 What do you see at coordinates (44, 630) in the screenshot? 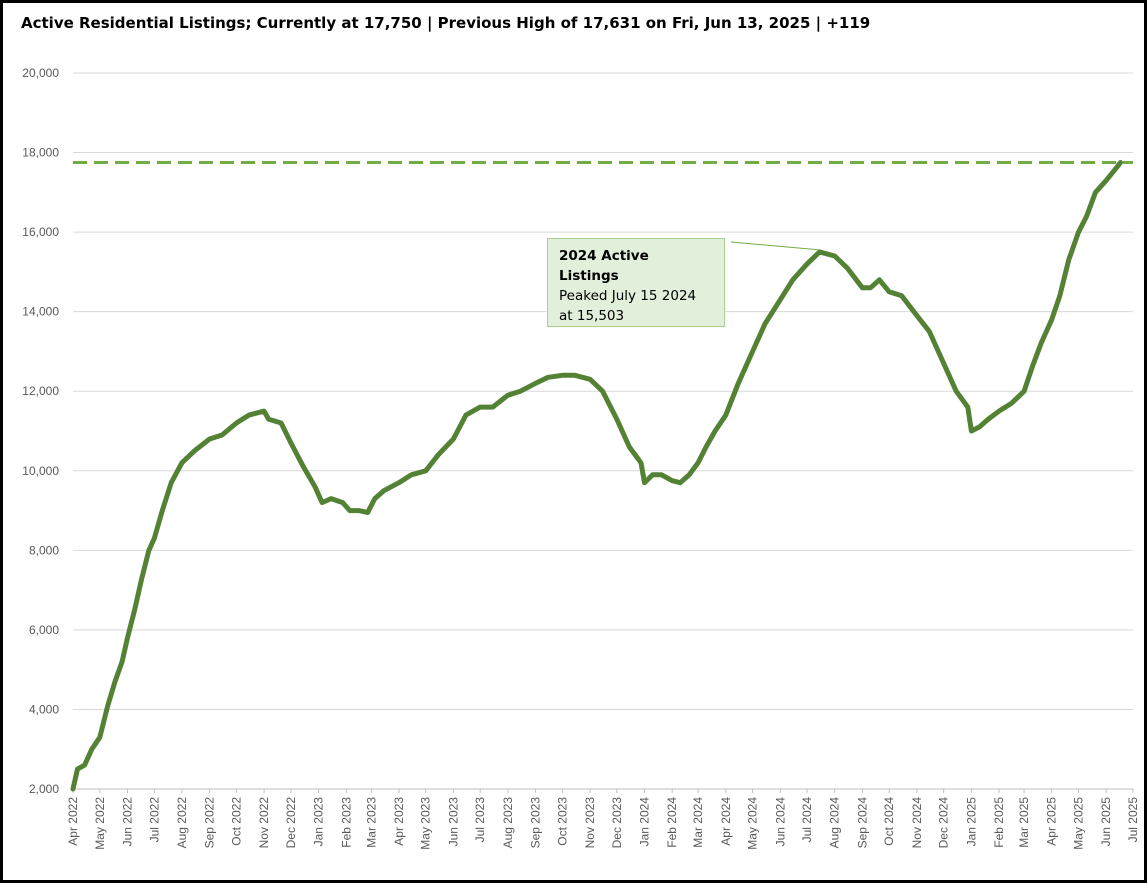
I see `y-tick-label: 6,000` at bounding box center [44, 630].